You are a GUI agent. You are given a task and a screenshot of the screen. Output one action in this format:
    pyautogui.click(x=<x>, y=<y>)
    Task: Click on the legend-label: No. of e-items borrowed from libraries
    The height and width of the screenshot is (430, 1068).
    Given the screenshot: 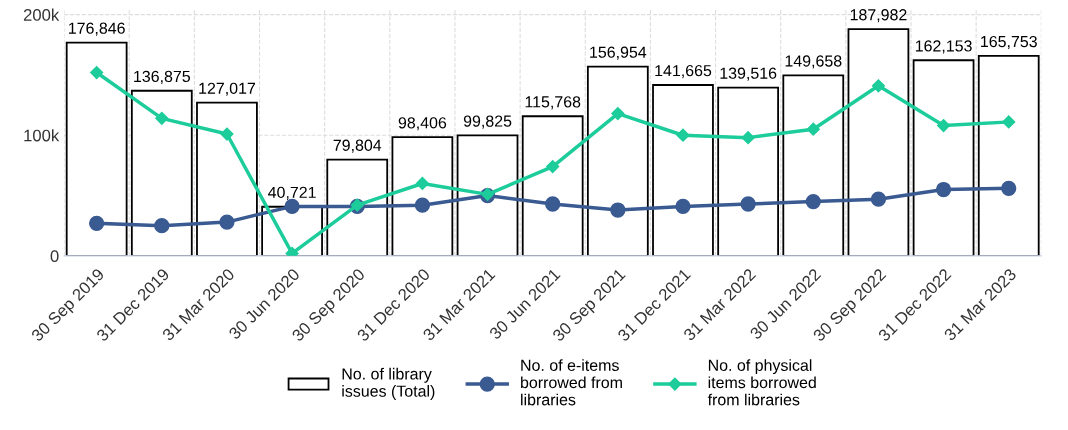 What is the action you would take?
    pyautogui.click(x=571, y=382)
    